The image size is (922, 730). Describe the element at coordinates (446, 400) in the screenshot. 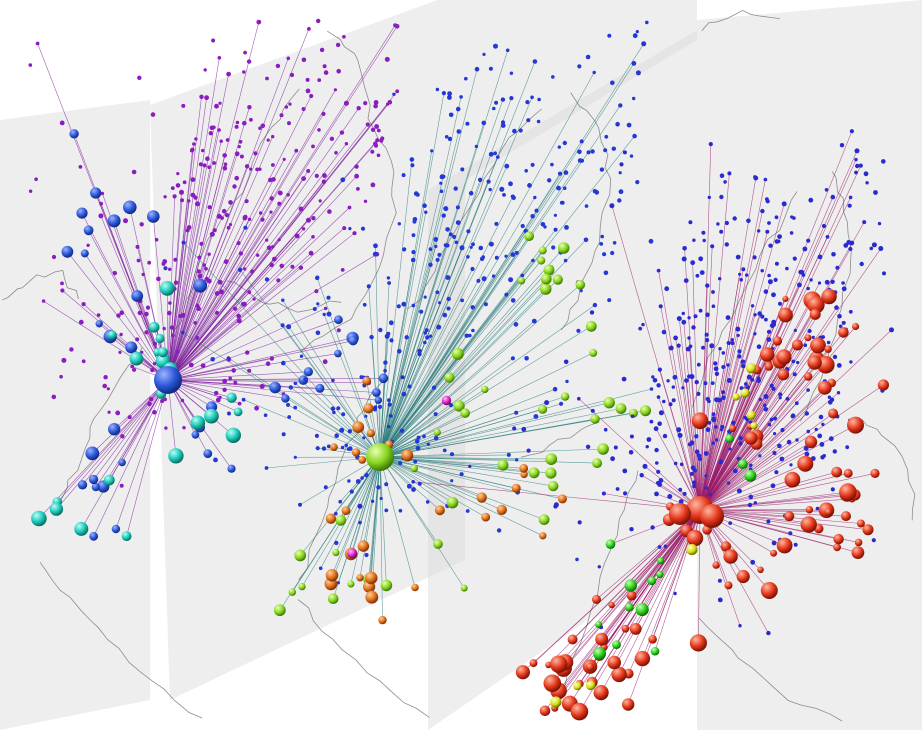

I see `node-layer-2-magenta` at that location.